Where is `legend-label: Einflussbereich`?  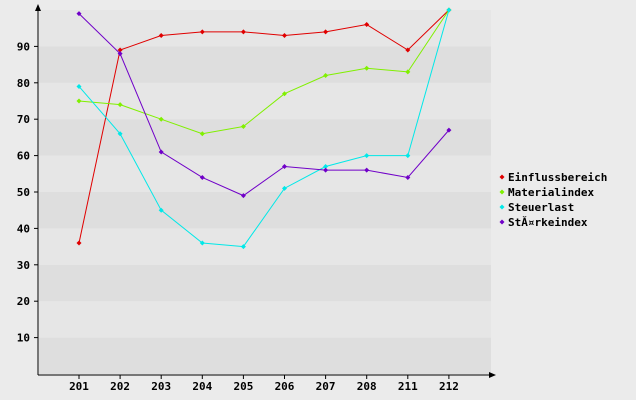
legend-label: Einflussbereich is located at coordinates (557, 177).